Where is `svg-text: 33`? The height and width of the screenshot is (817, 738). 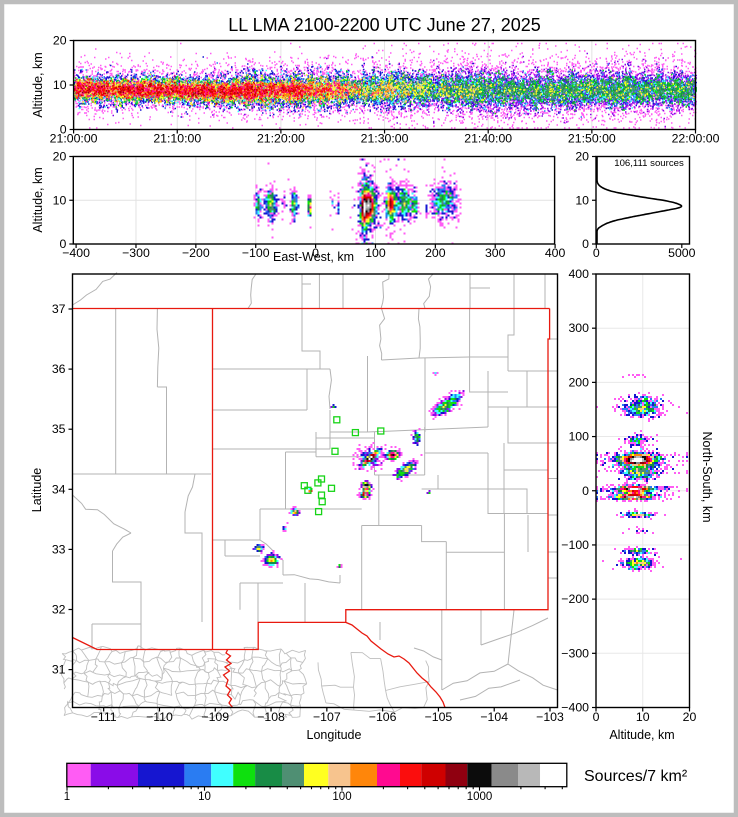 svg-text: 33 is located at coordinates (59, 549).